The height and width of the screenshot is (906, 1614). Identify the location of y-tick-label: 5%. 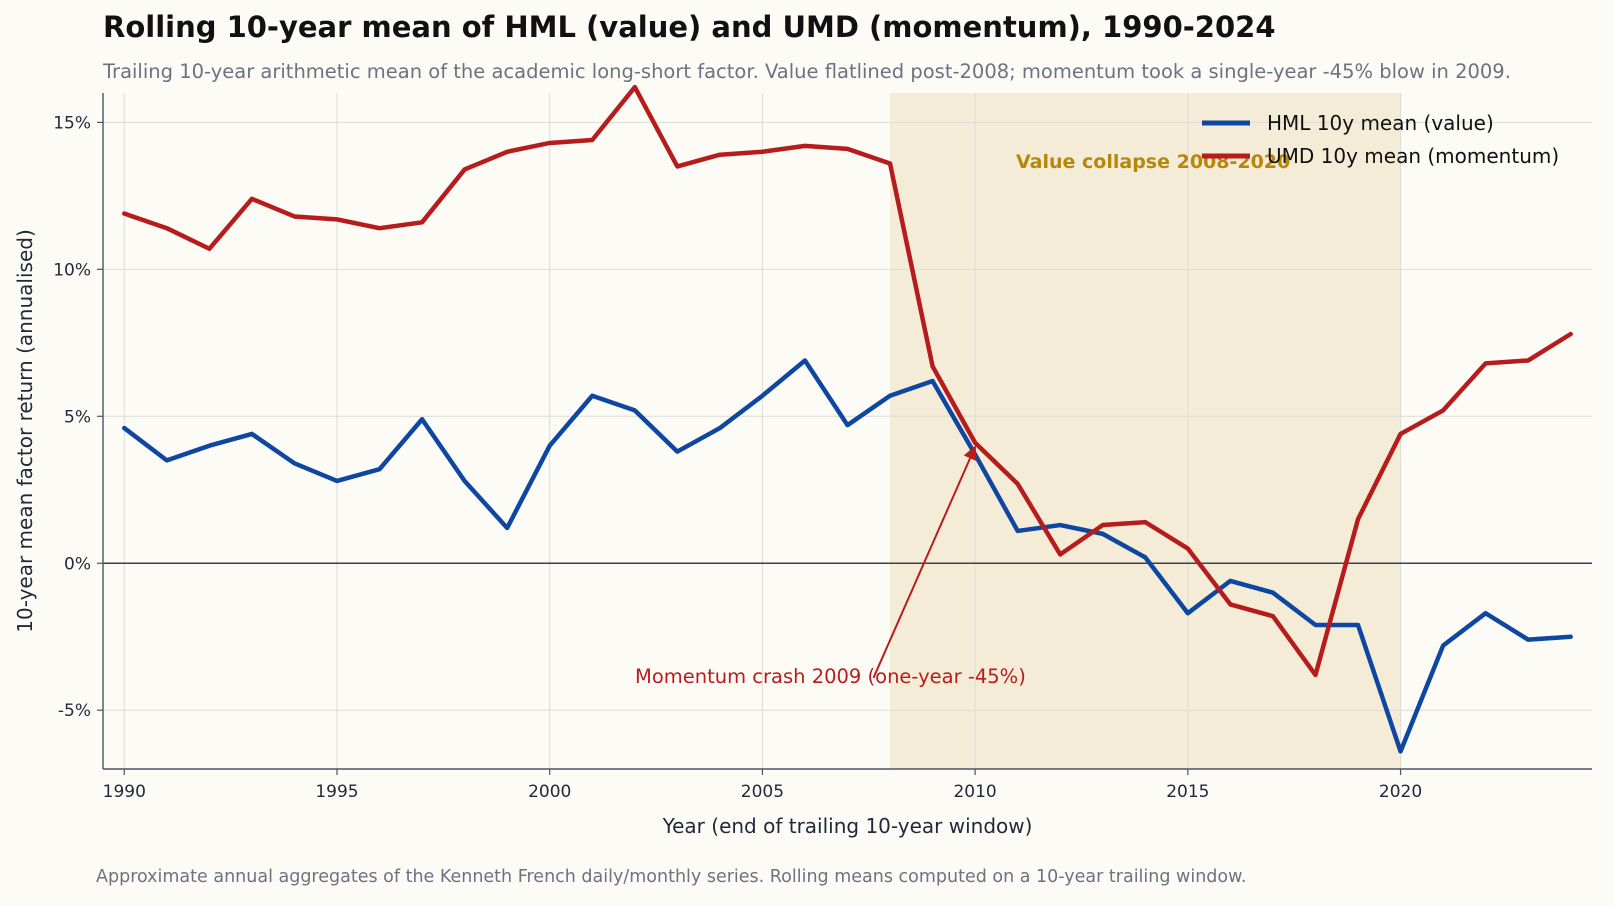
(77, 417).